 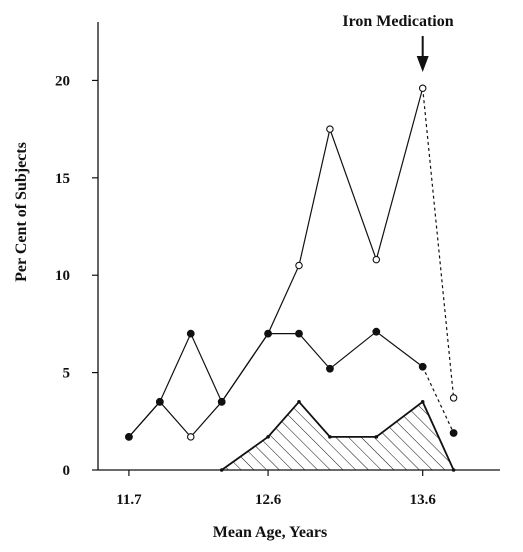 What do you see at coordinates (62, 276) in the screenshot?
I see `y-tick-label: 10` at bounding box center [62, 276].